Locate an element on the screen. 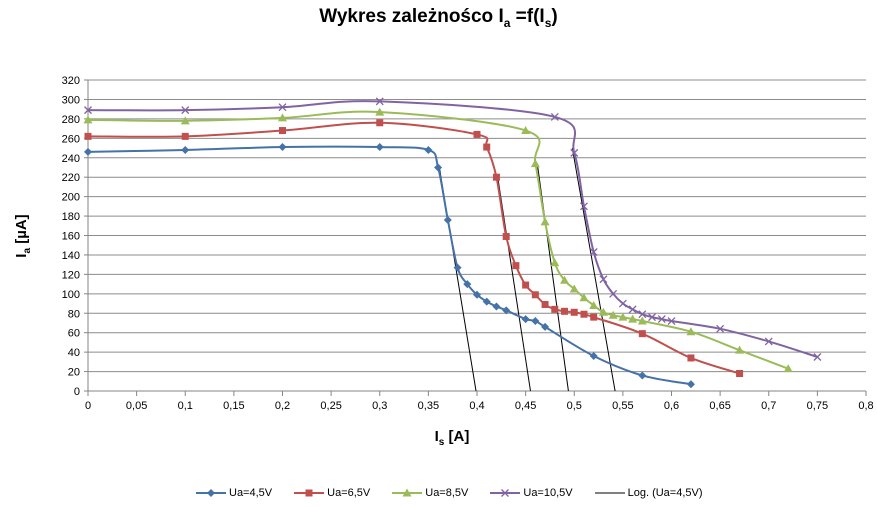 The width and height of the screenshot is (877, 507). x-tick-label: 0,7 is located at coordinates (768, 406).